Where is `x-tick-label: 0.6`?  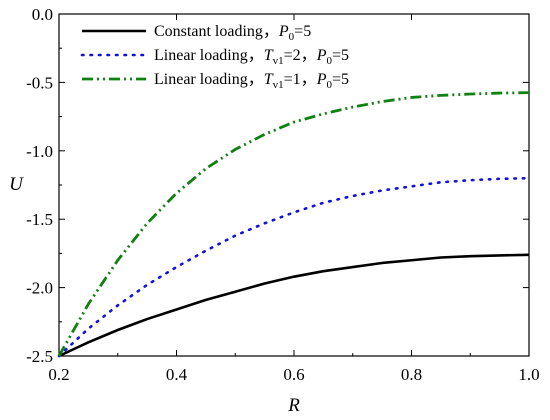
x-tick-label: 0.6 is located at coordinates (293, 374).